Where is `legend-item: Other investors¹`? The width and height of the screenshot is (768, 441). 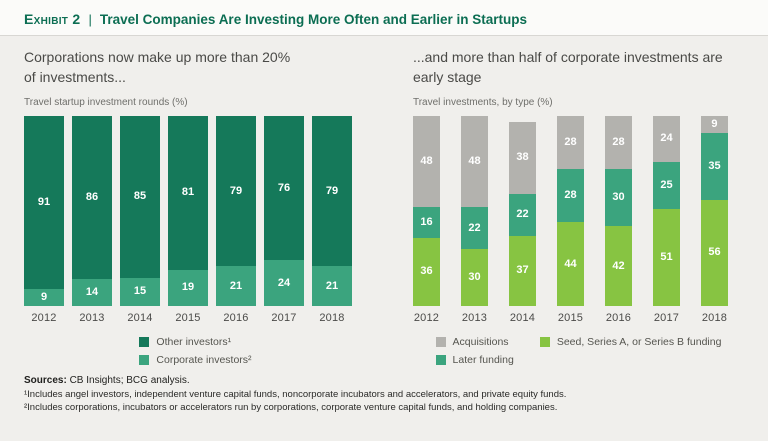
legend-item: Other investors¹ is located at coordinates (185, 342).